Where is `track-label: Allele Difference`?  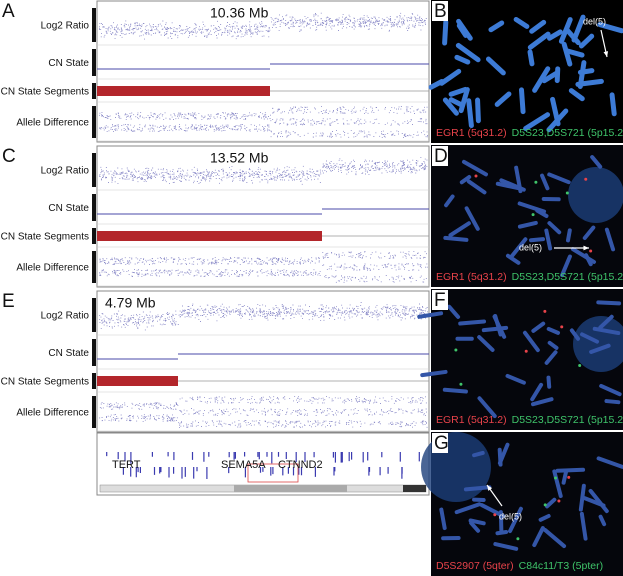
track-label: Allele Difference is located at coordinates (52, 268).